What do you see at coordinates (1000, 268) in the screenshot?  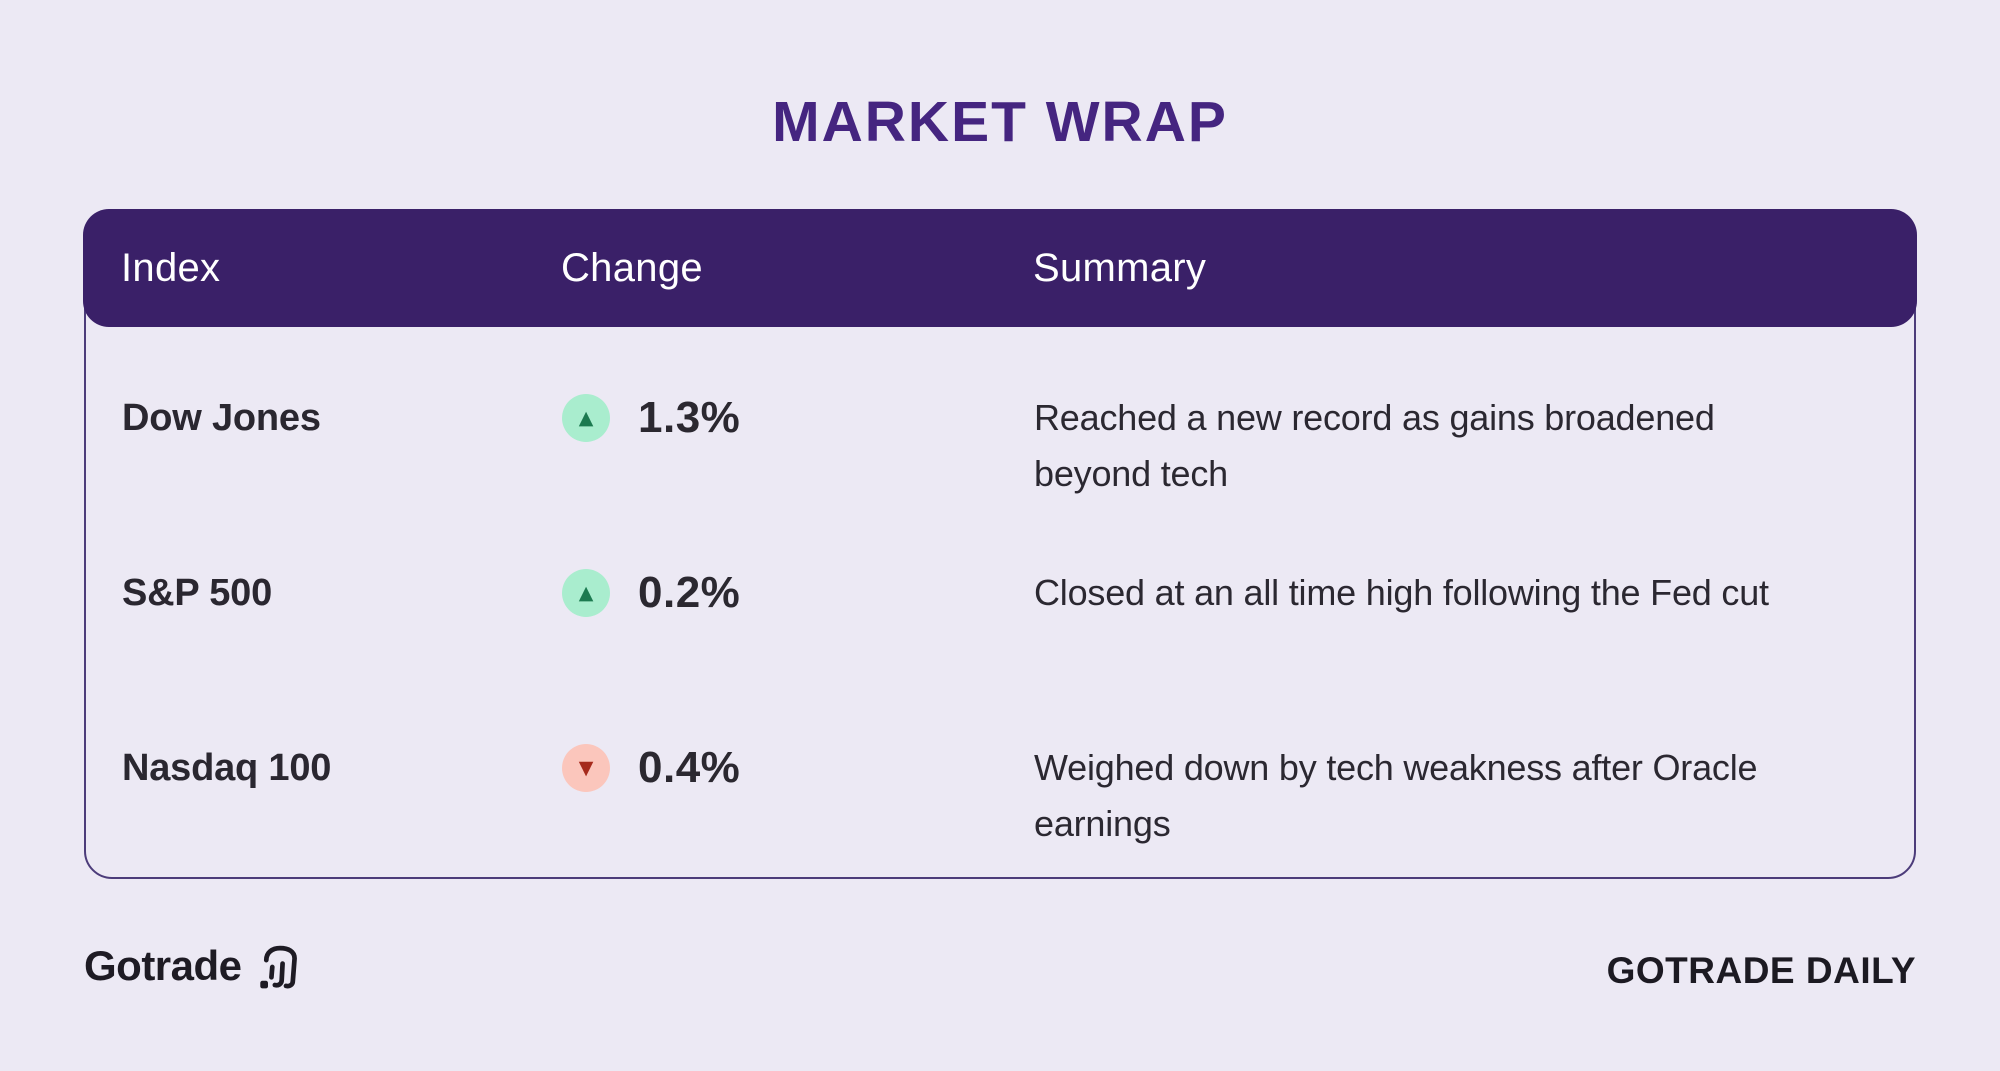 I see `table-header-row: Index Change Summary` at bounding box center [1000, 268].